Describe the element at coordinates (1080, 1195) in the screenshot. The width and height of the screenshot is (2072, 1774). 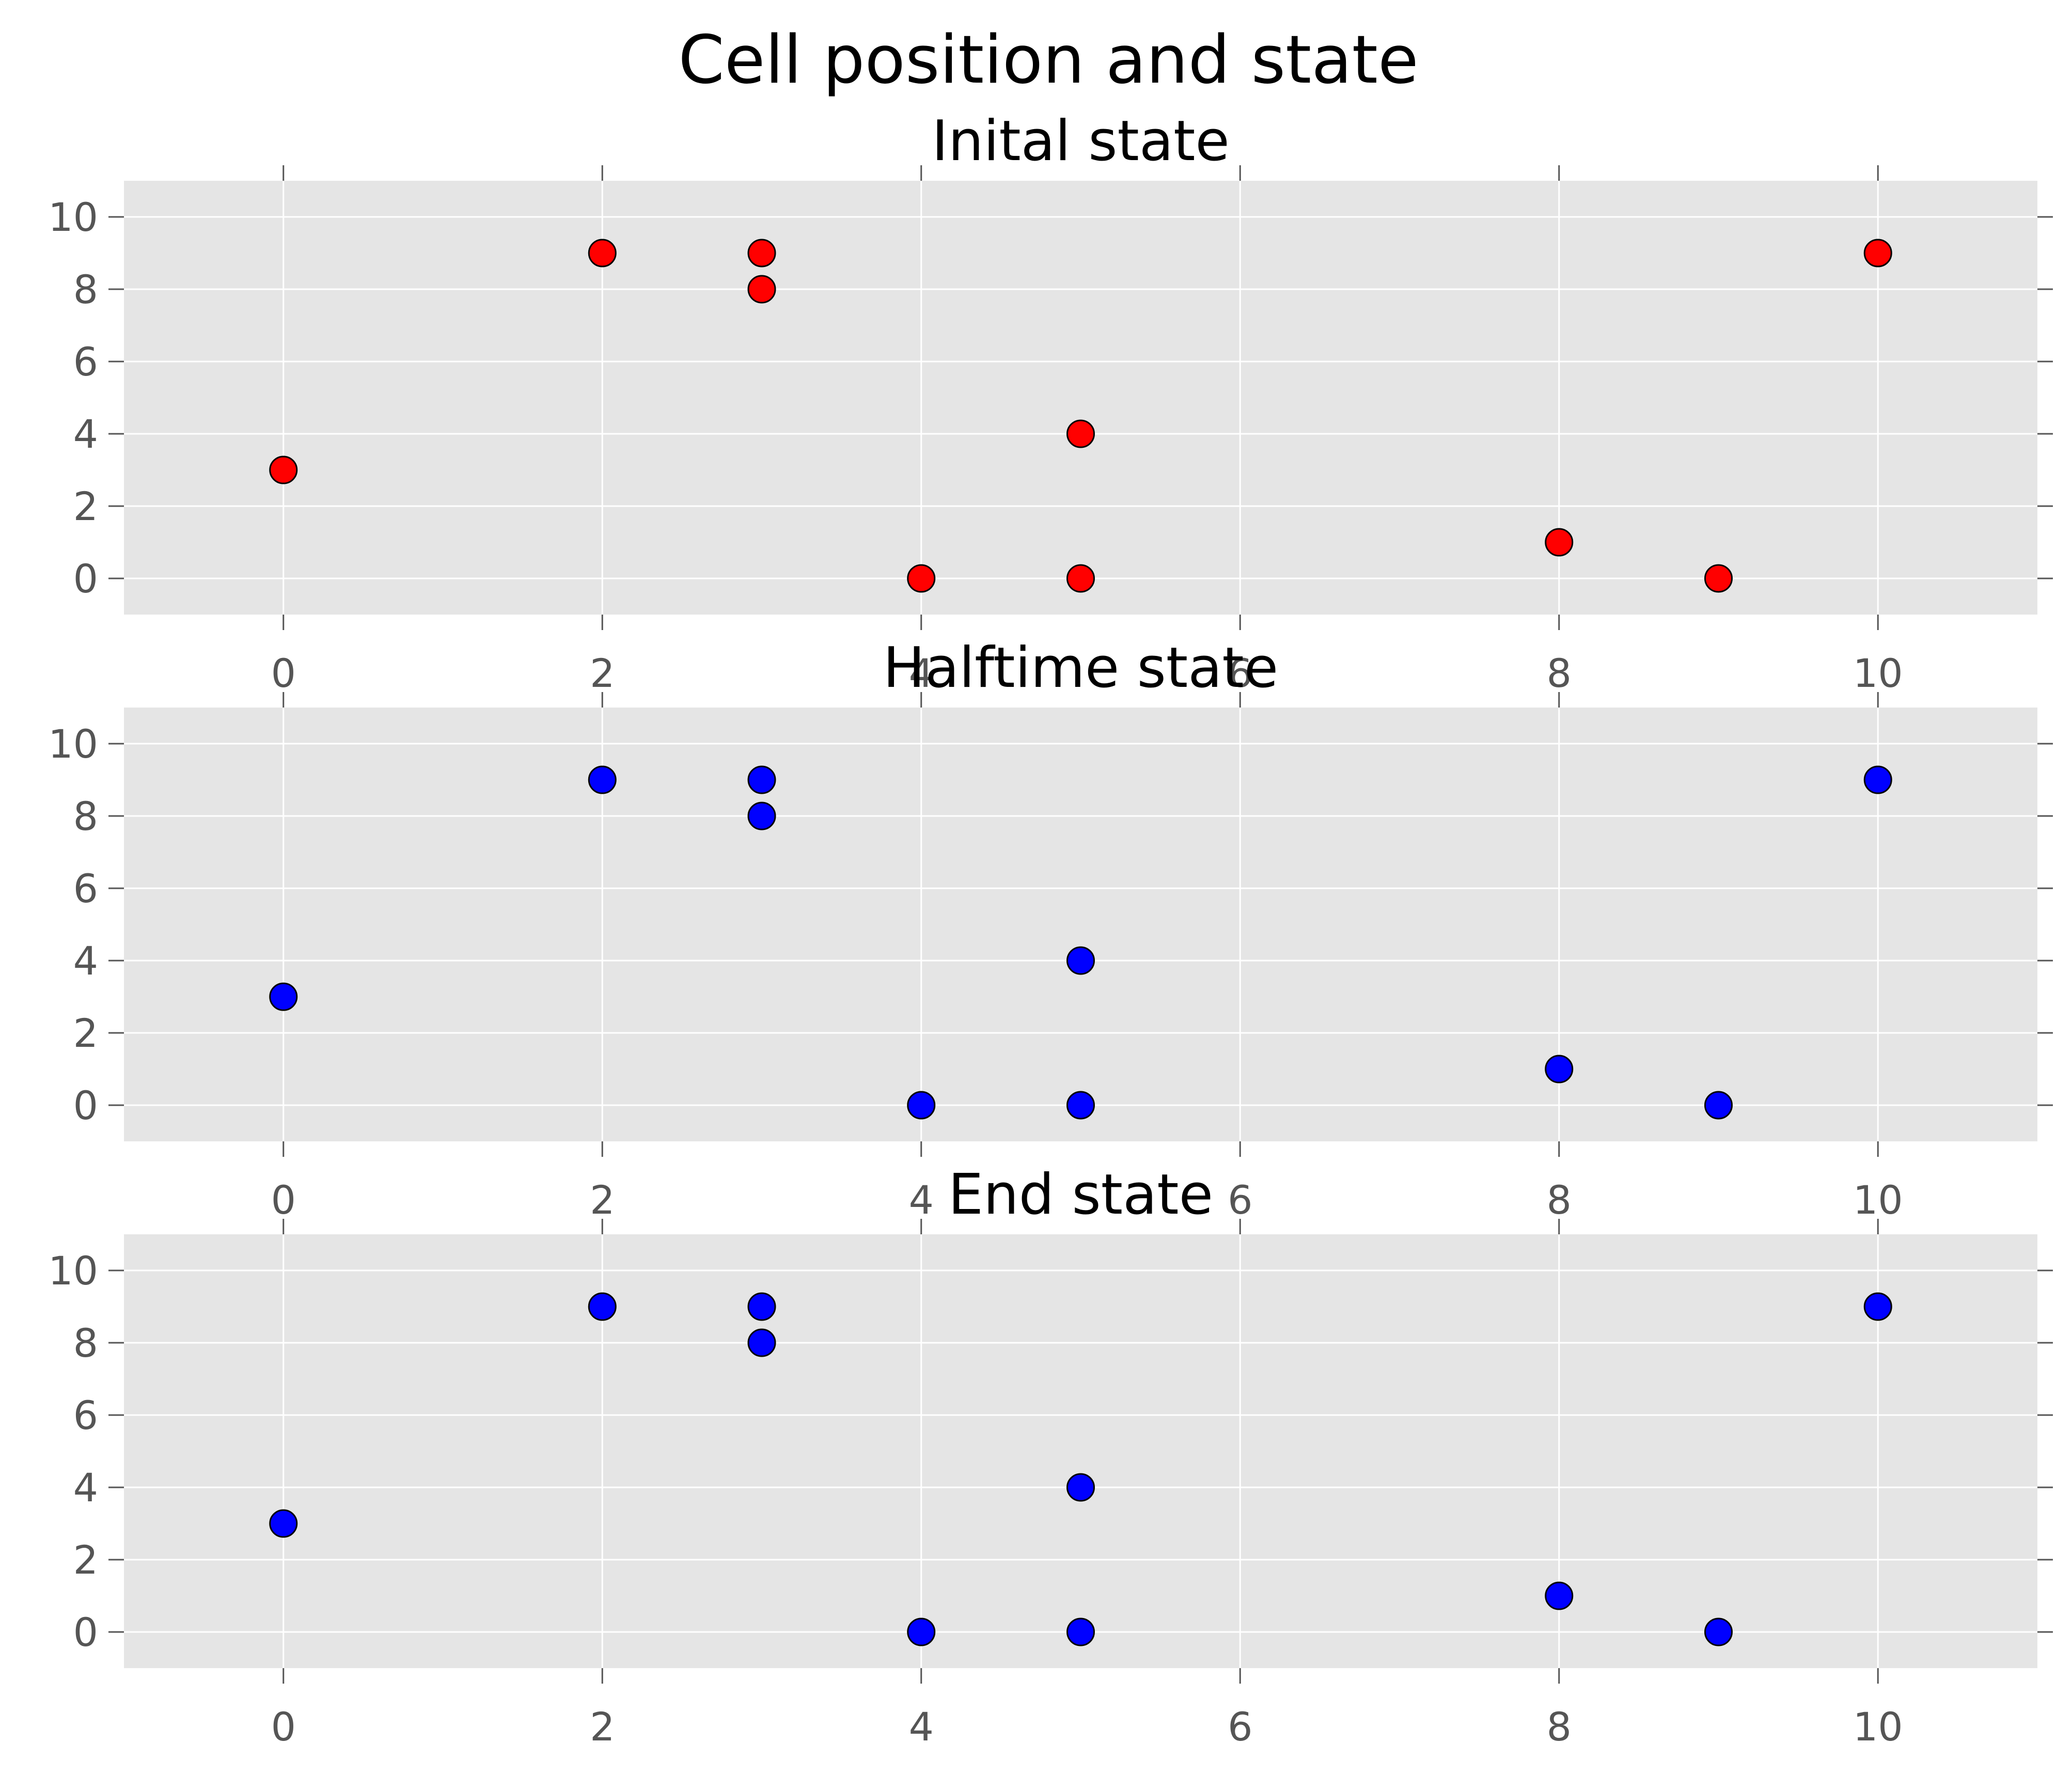
I see `panel-title: End state` at that location.